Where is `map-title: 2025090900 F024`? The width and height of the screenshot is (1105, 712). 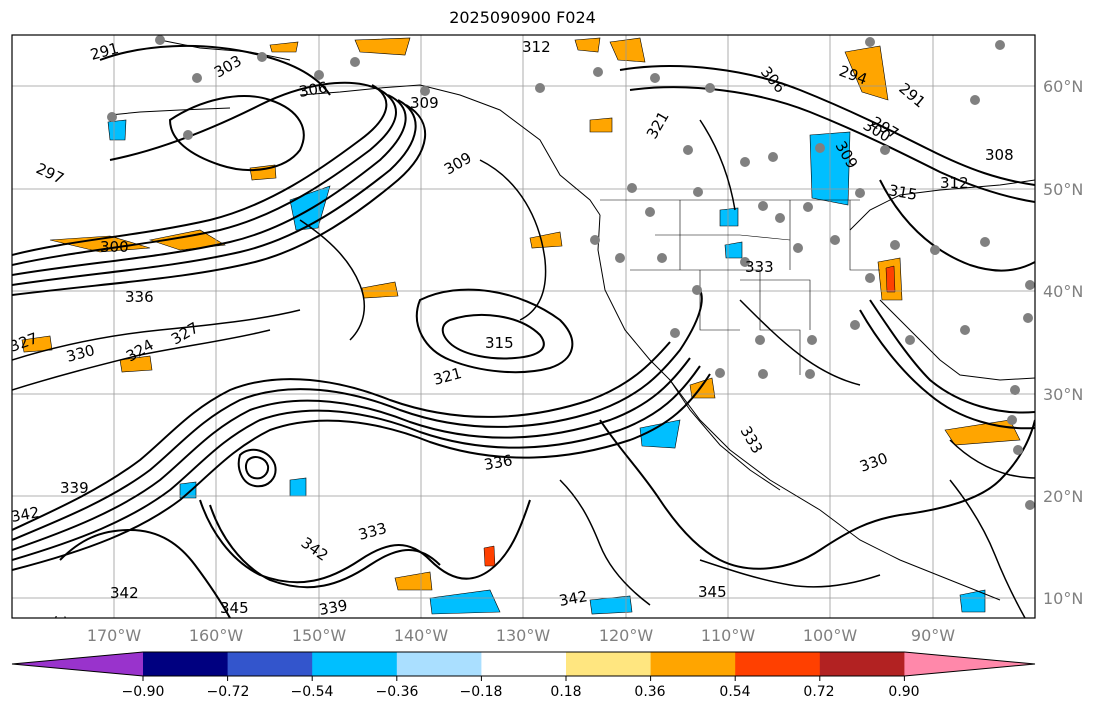 map-title: 2025090900 F024 is located at coordinates (522, 17).